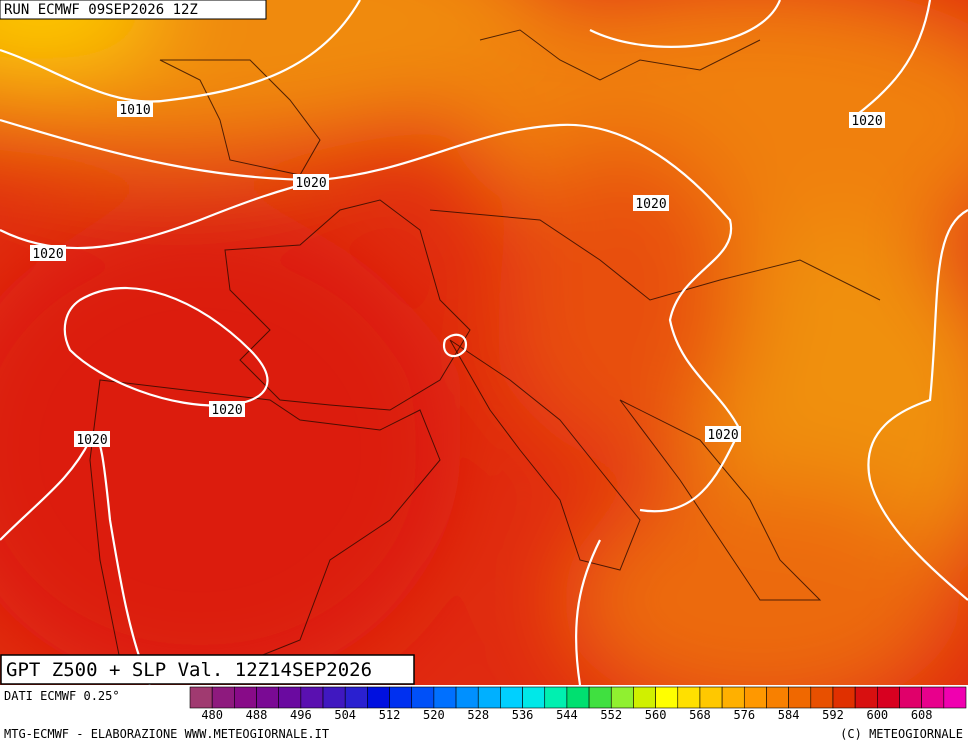  What do you see at coordinates (611, 715) in the screenshot?
I see `colorbar-tick-label: 552` at bounding box center [611, 715].